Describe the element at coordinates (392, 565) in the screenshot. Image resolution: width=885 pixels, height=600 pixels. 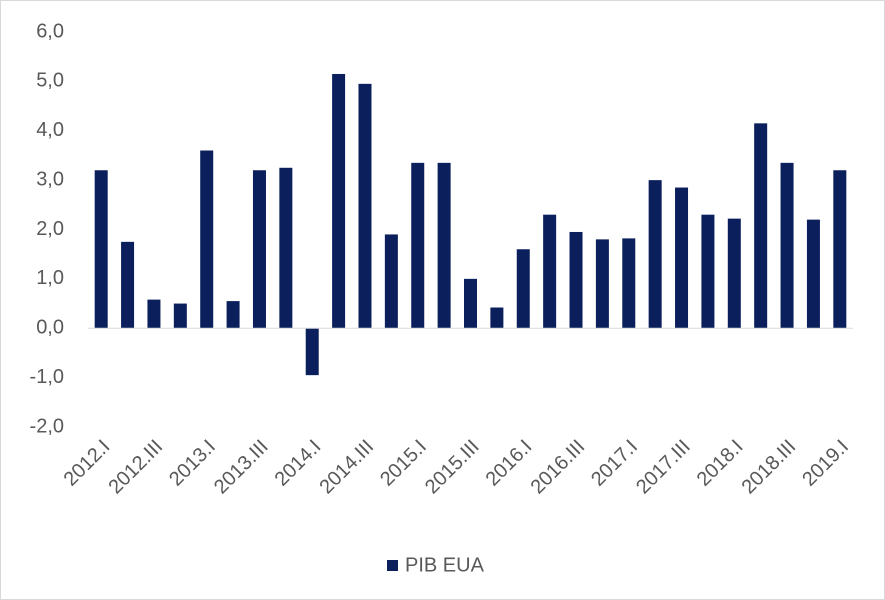
I see `legend-swatch` at that location.